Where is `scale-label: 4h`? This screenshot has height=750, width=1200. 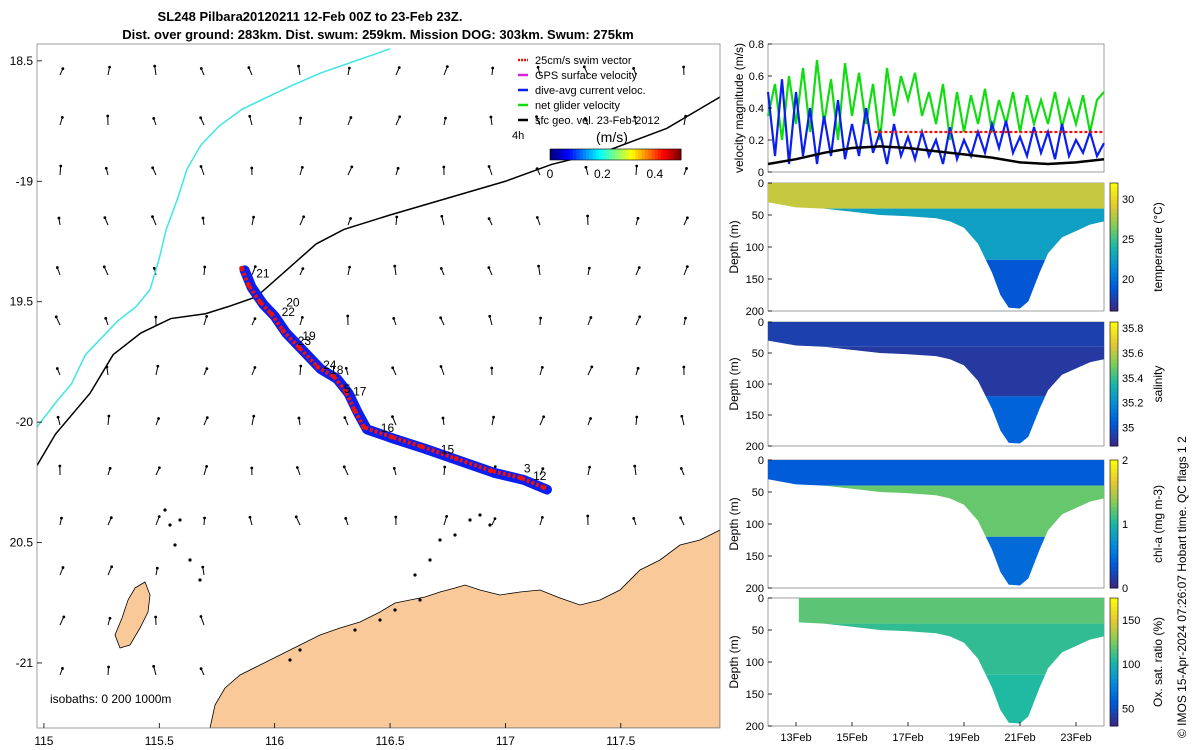 scale-label: 4h is located at coordinates (518, 136).